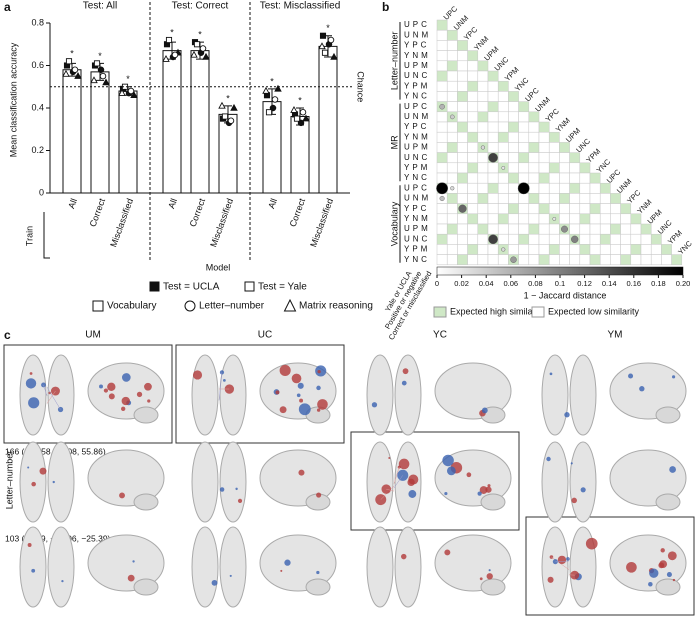  What do you see at coordinates (486, 283) in the screenshot?
I see `colorbar-tick-label: 0.04` at bounding box center [486, 283].